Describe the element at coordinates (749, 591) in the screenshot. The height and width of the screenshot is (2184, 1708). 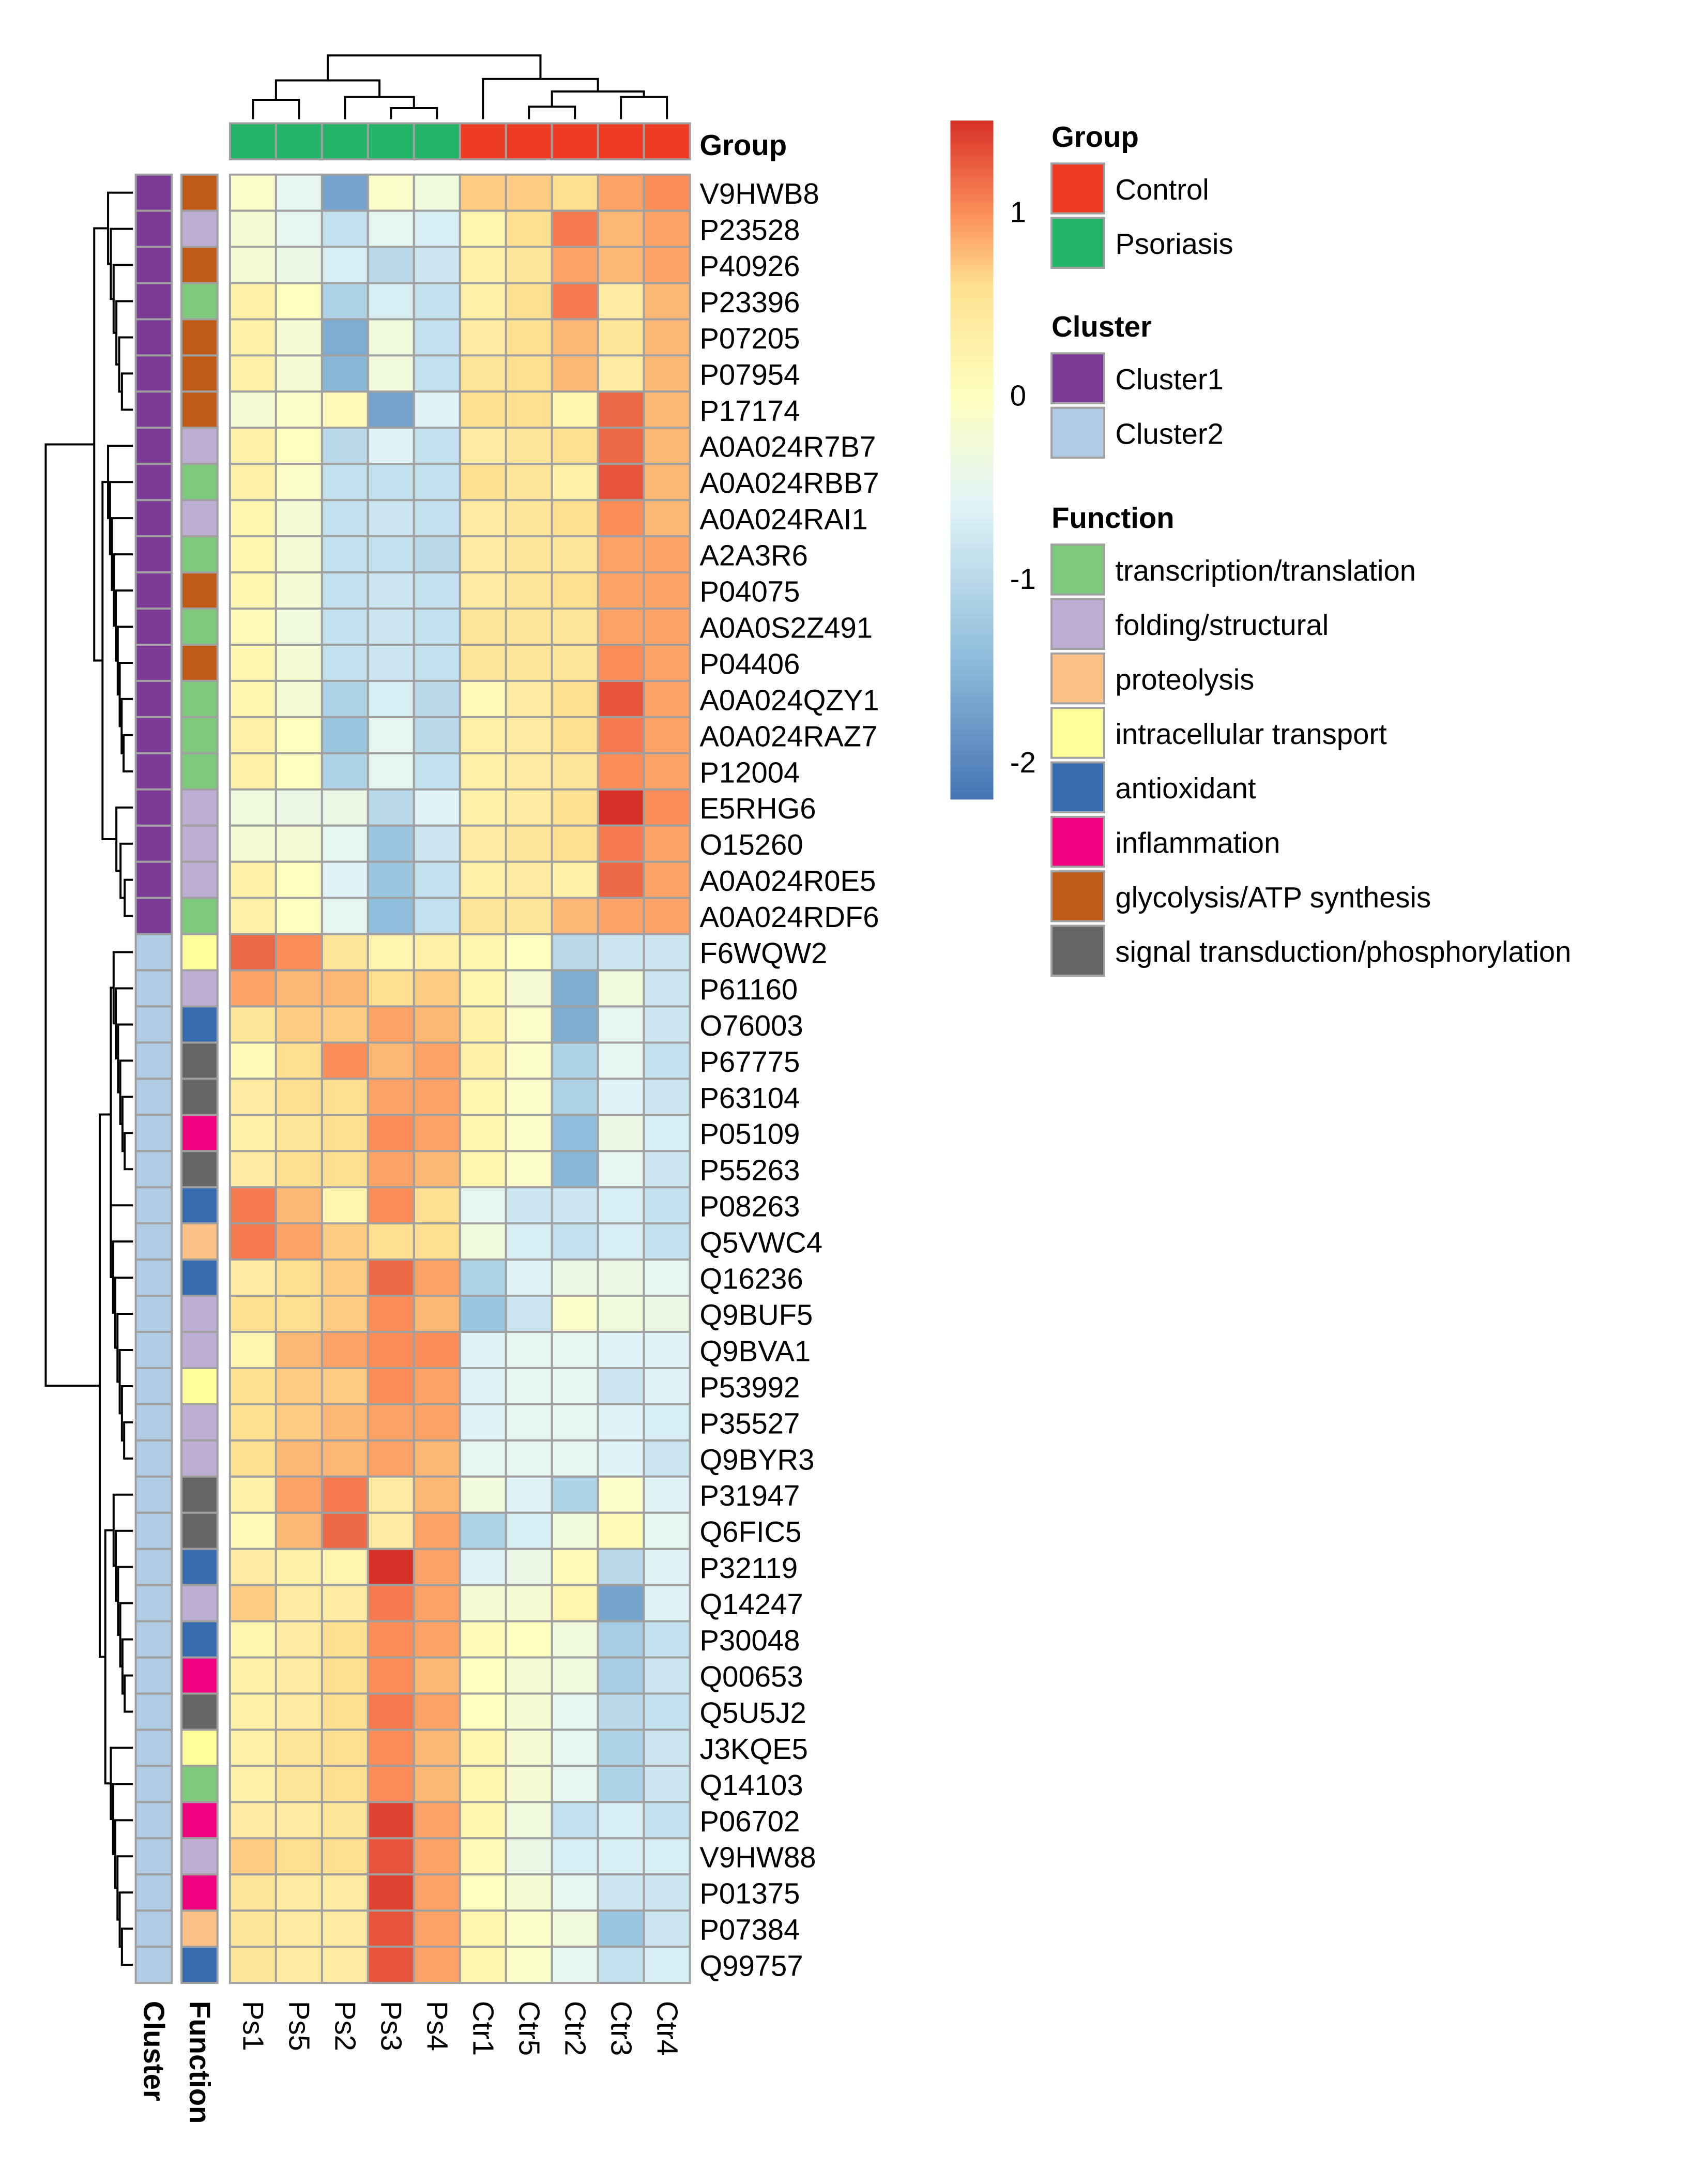
I see `row-label: P04075` at that location.